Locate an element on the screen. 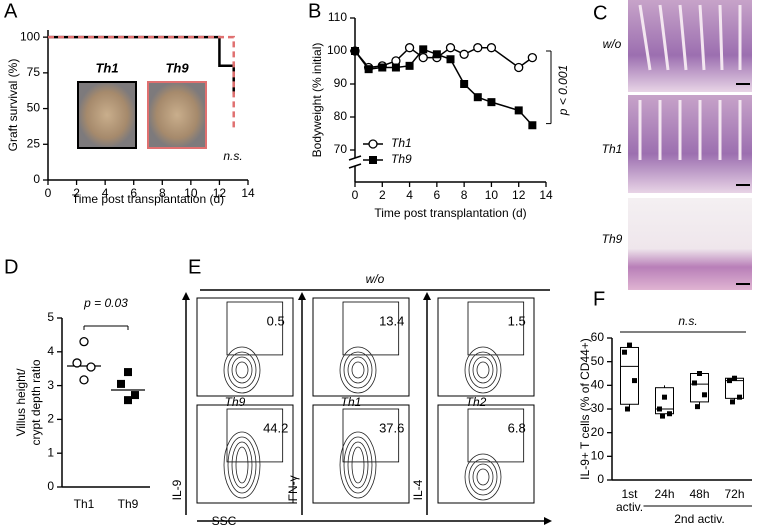  y-axis-label: IL-9+ T cells (% of CD44+) is located at coordinates (585, 409).